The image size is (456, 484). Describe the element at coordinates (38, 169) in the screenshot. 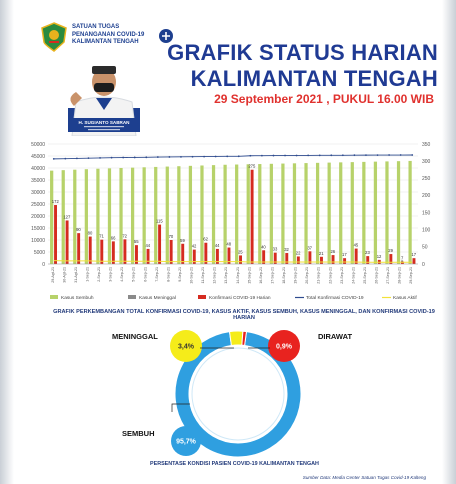

I see `left-tick-label: 40000` at that location.